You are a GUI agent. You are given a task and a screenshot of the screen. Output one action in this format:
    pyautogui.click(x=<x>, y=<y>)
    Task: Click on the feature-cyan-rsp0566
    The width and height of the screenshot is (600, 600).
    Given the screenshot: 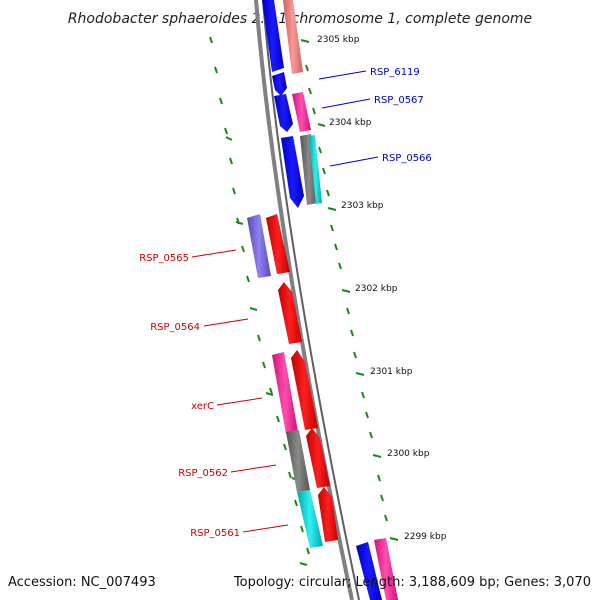 What is the action you would take?
    pyautogui.click(x=315, y=169)
    